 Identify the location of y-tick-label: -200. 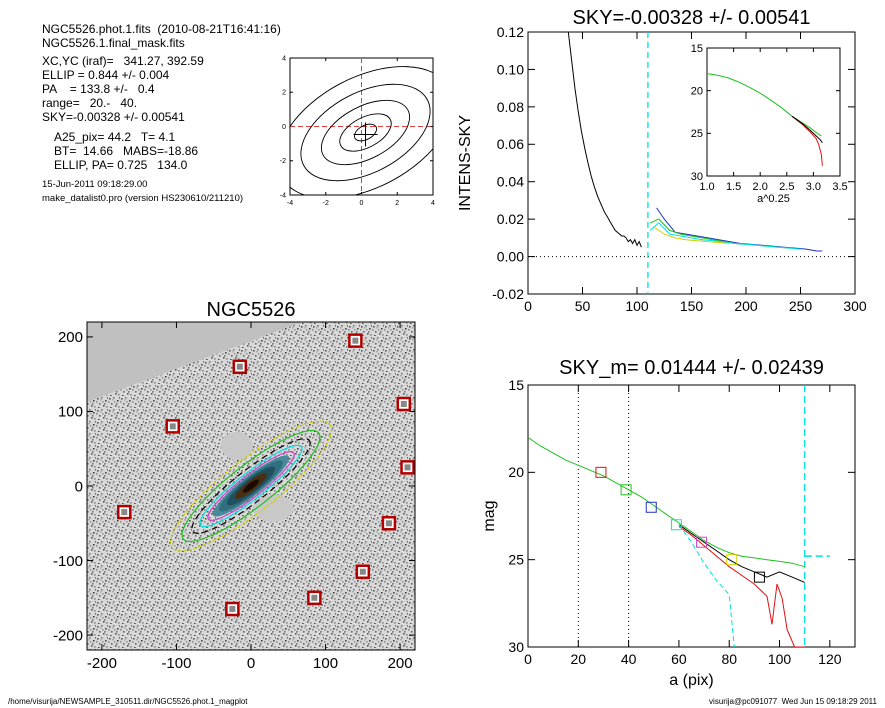
(68, 635).